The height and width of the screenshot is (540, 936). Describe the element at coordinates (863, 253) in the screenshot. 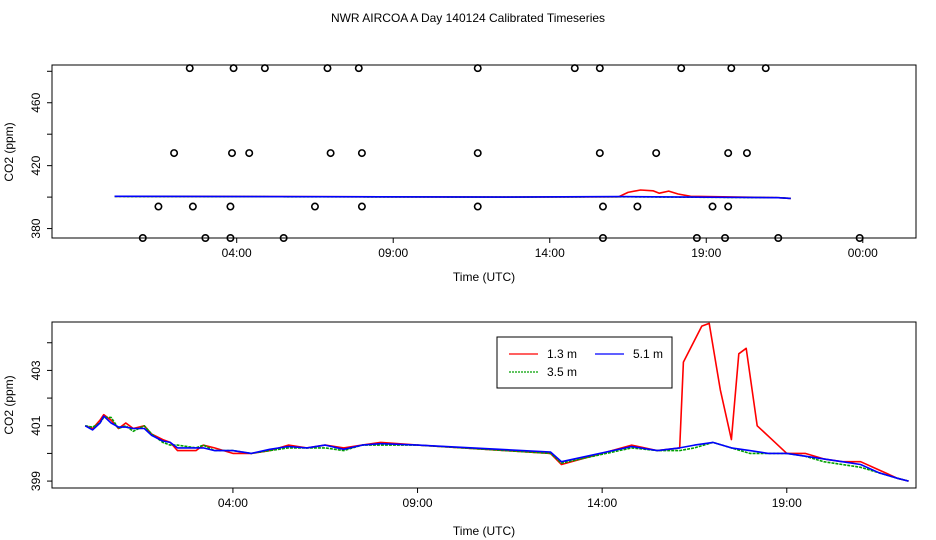

I see `x-tick-label: 00:00` at that location.